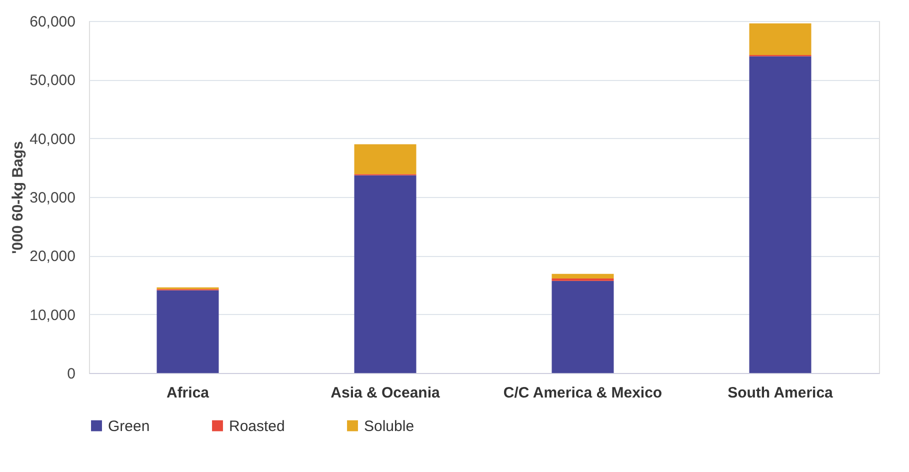  What do you see at coordinates (53, 139) in the screenshot?
I see `y-tick-label: 40,000` at bounding box center [53, 139].